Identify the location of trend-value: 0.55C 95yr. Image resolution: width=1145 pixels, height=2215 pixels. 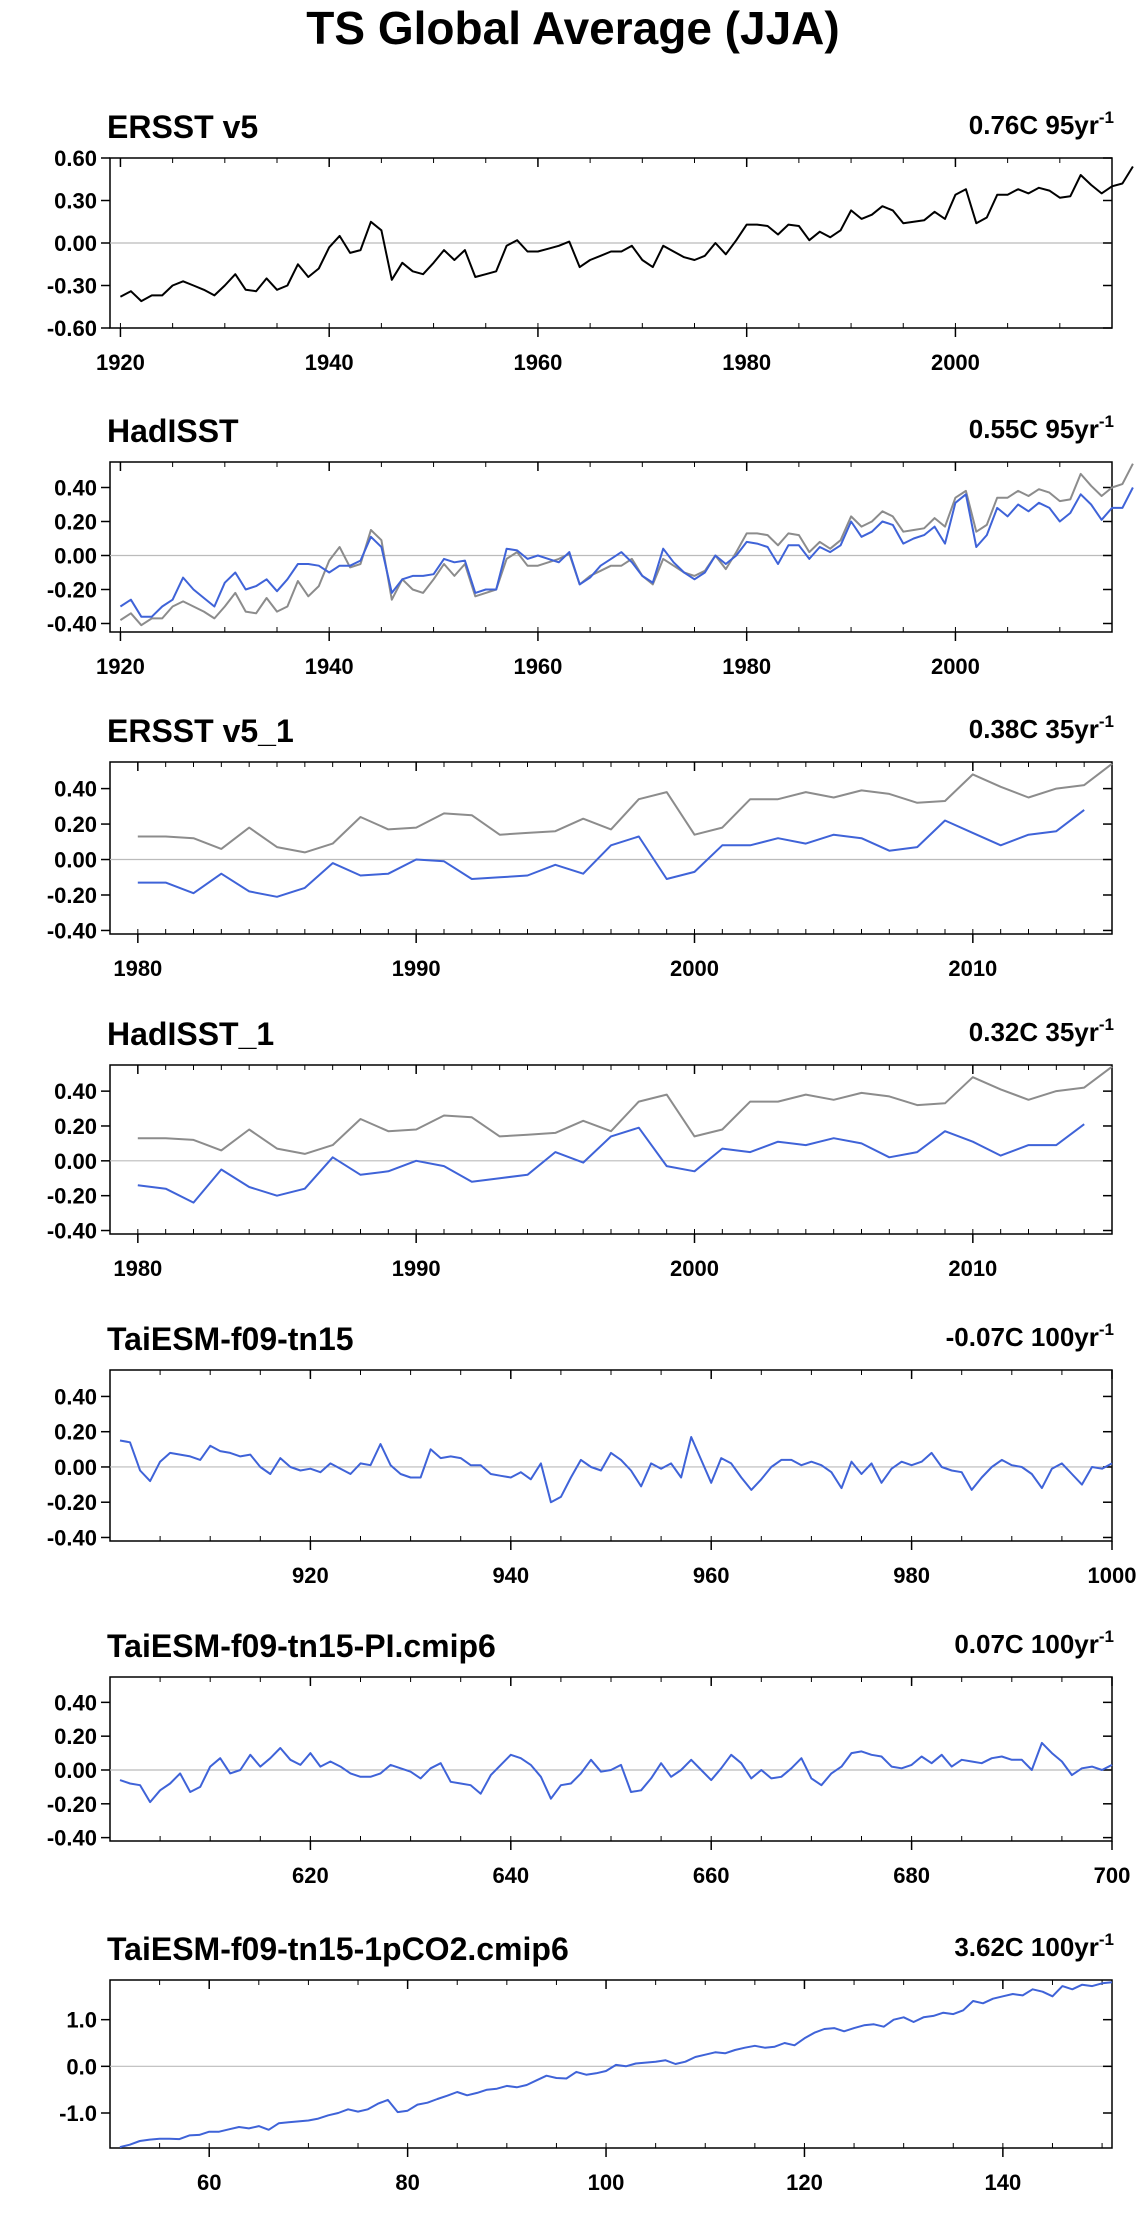
(1034, 429).